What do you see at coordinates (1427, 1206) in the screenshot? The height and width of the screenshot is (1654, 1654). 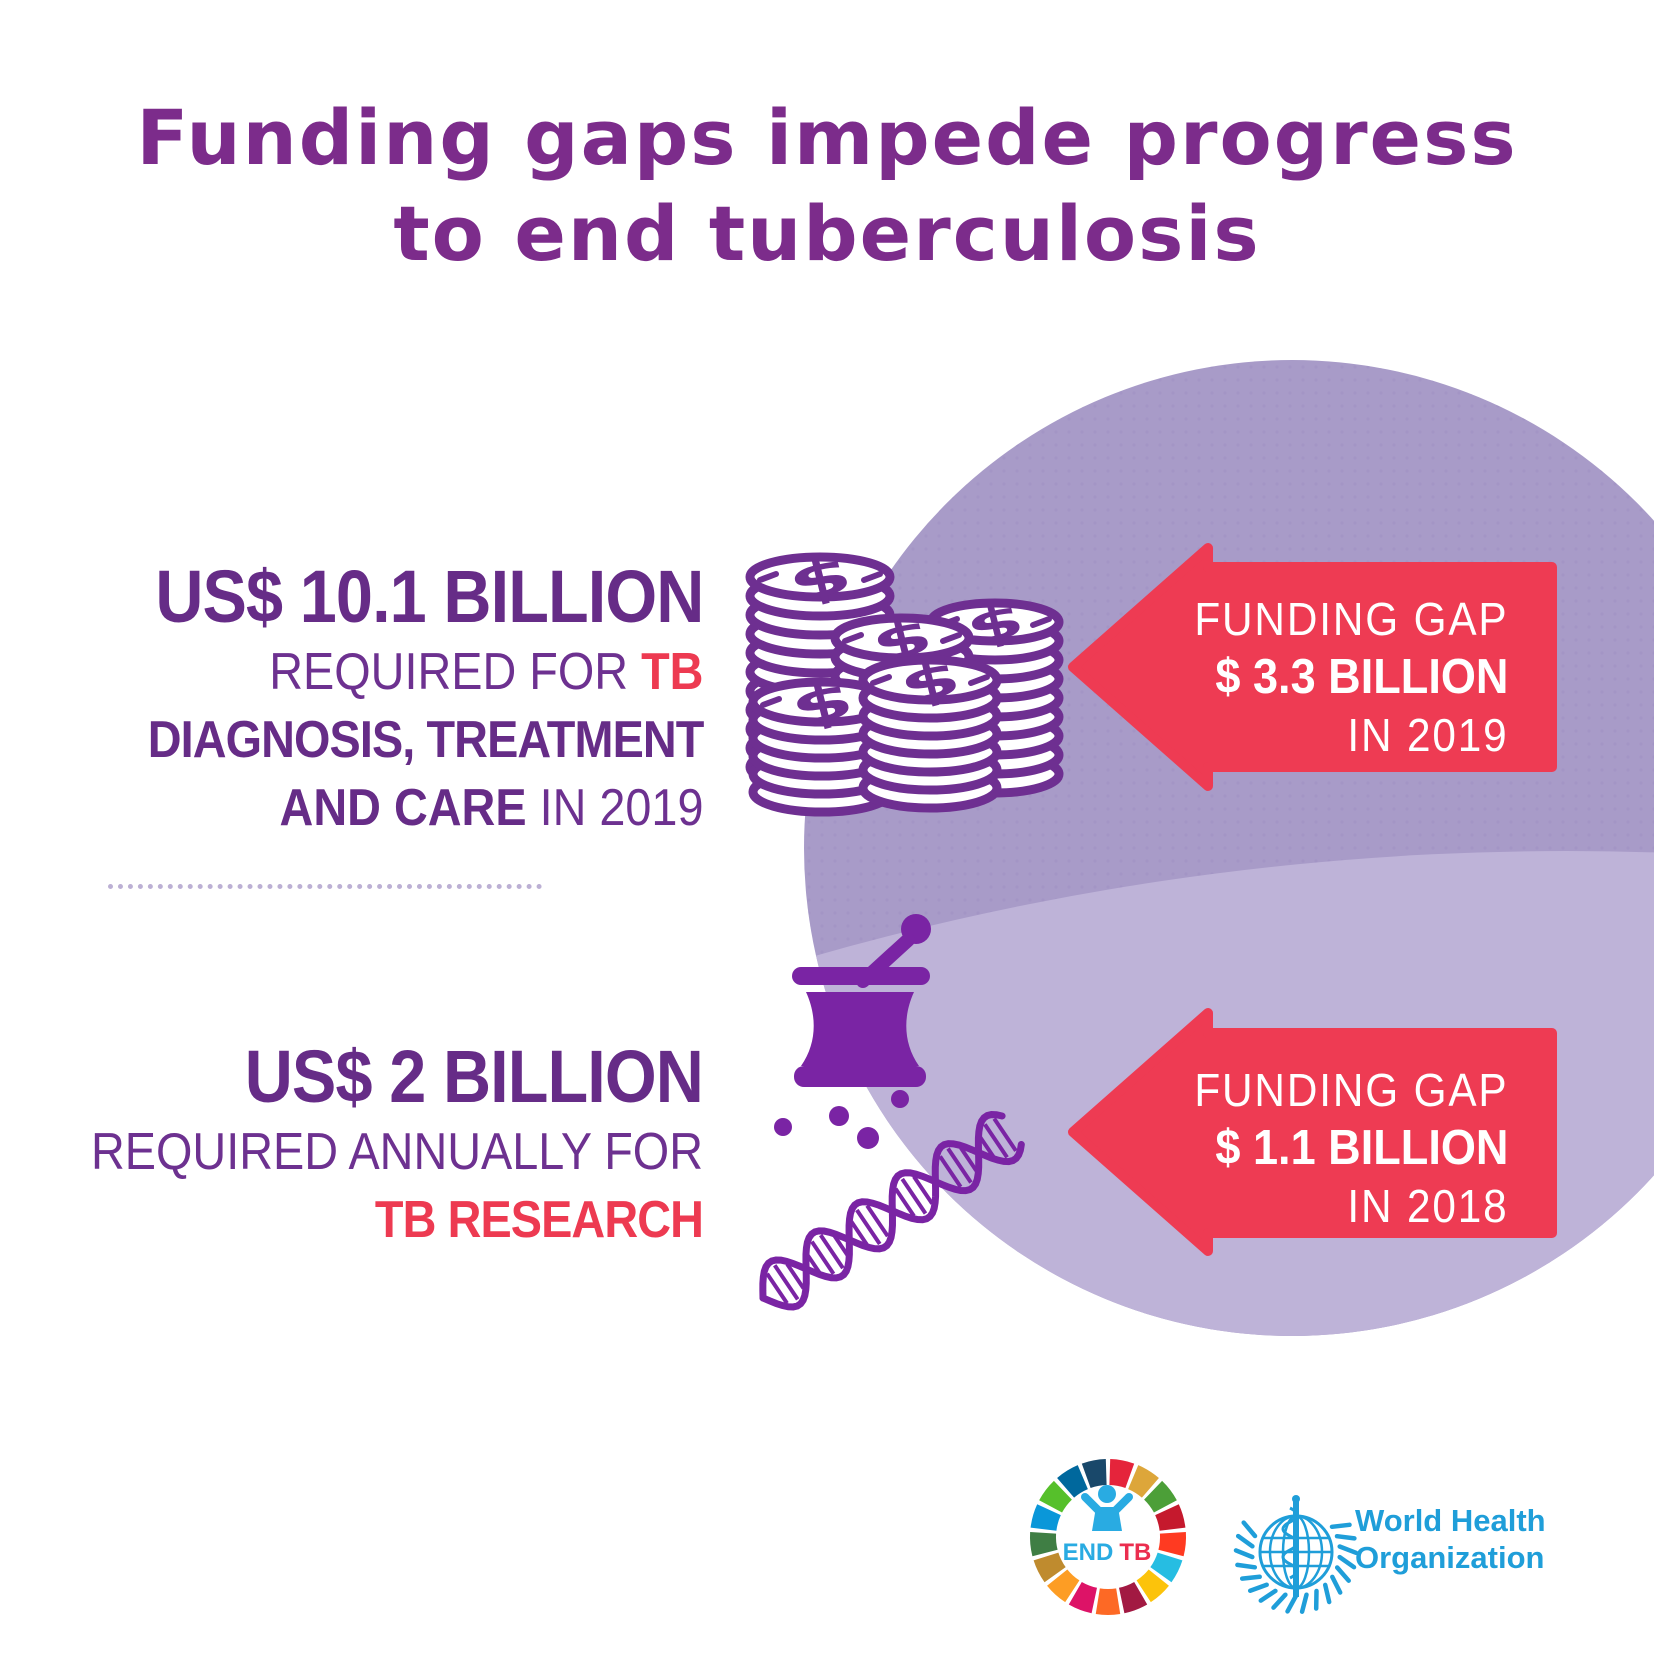 I see `gap-2018-year: IN 2018` at bounding box center [1427, 1206].